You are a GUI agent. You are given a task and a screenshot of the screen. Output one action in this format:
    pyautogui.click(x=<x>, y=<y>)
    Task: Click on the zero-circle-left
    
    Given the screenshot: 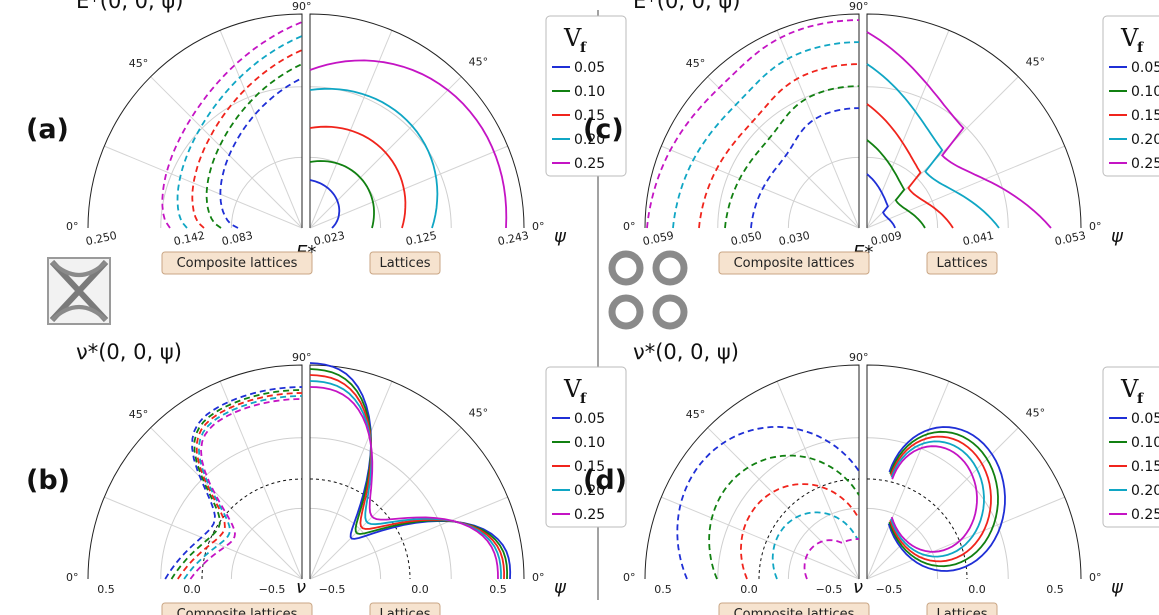 What is the action you would take?
    pyautogui.click(x=809, y=529)
    